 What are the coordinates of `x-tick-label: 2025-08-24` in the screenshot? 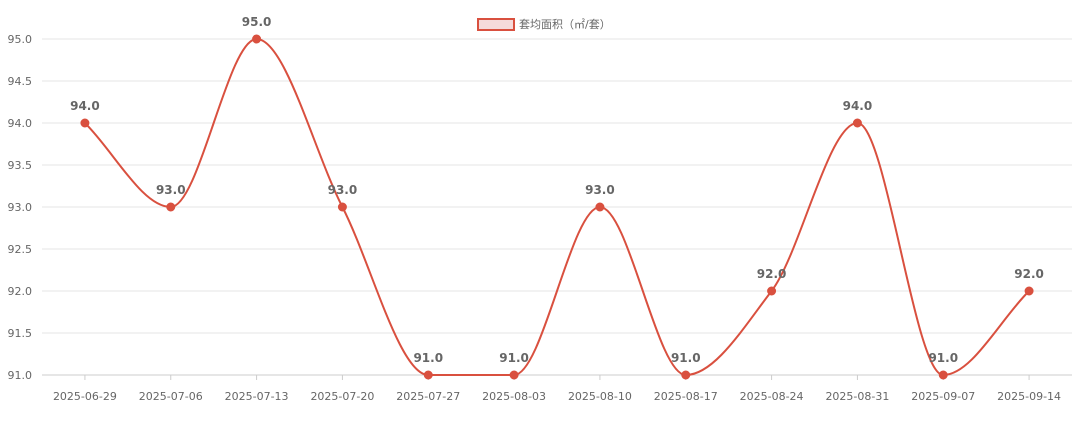 It's located at (772, 396).